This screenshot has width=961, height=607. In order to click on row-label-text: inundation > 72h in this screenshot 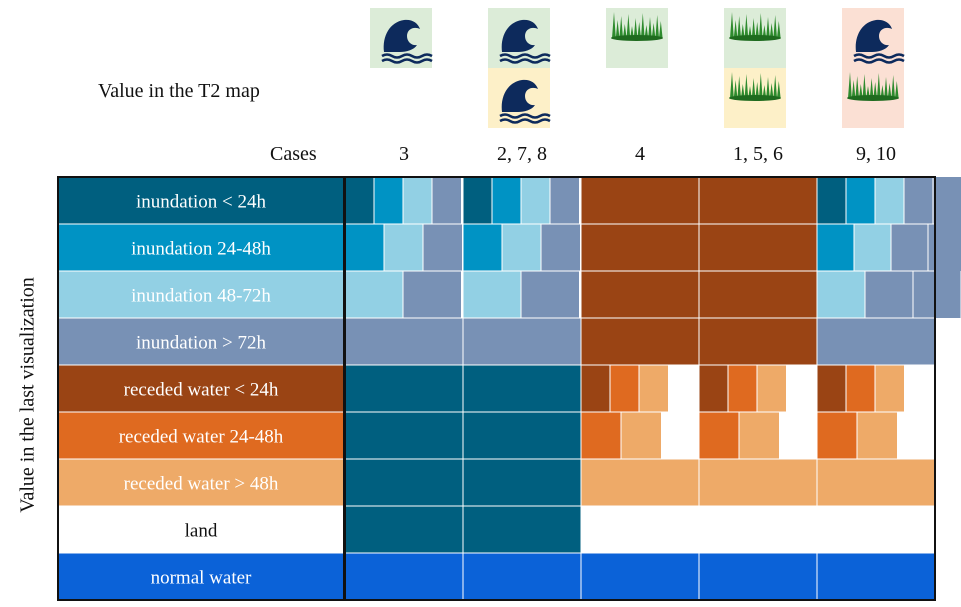, I will do `click(201, 343)`.